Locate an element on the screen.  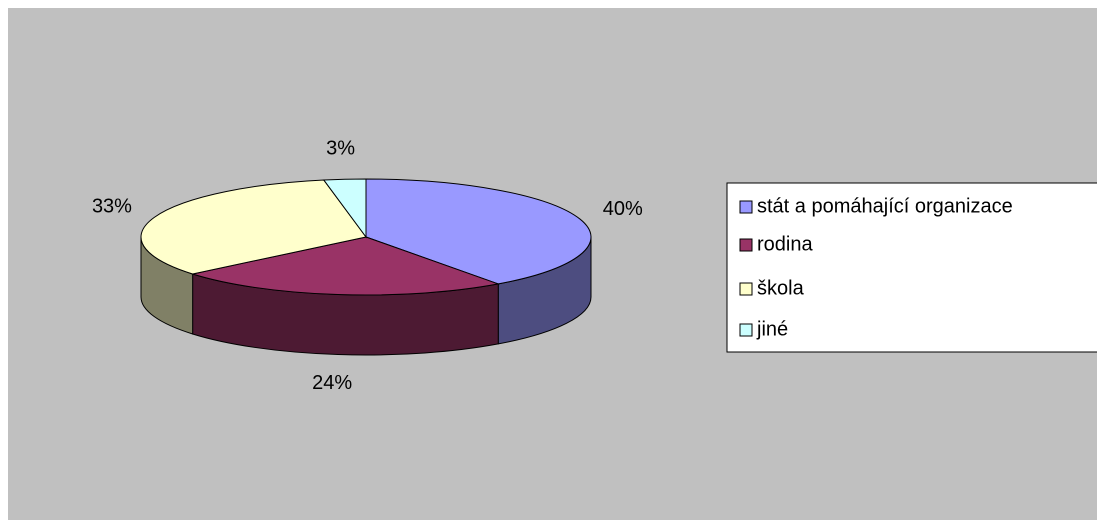
legend-label: rodina is located at coordinates (785, 244).